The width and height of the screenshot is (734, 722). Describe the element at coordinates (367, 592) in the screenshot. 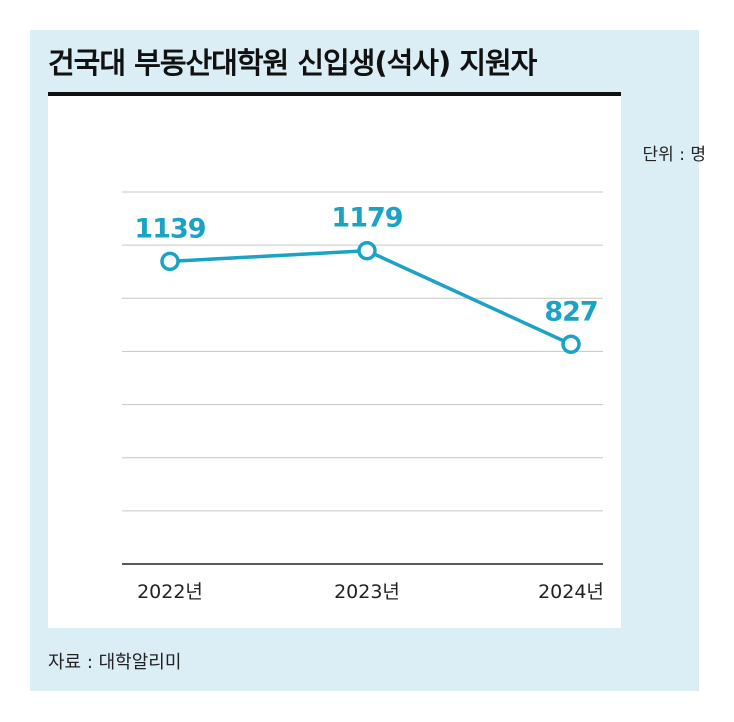

I see `x-tick-label: 2023년` at that location.